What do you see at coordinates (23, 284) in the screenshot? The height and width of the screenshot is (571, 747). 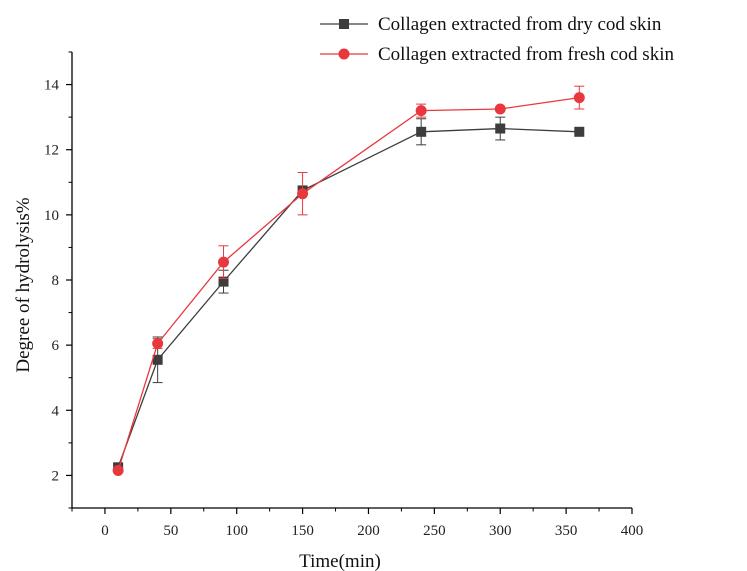 I see `y-axis-title: Degree of hydrolysis%` at bounding box center [23, 284].